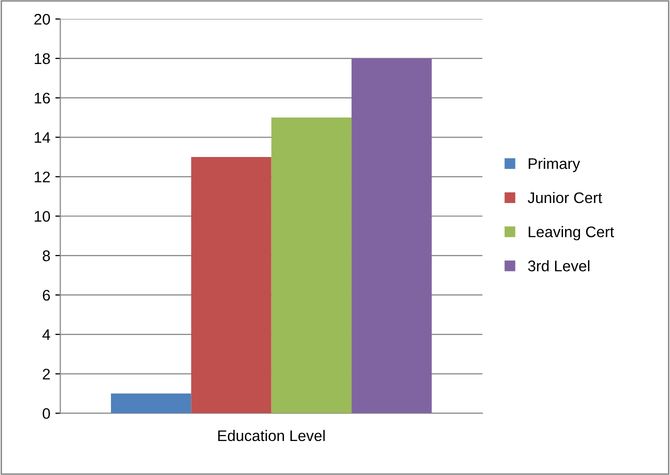  I want to click on y-tick-label: 16, so click(42, 98).